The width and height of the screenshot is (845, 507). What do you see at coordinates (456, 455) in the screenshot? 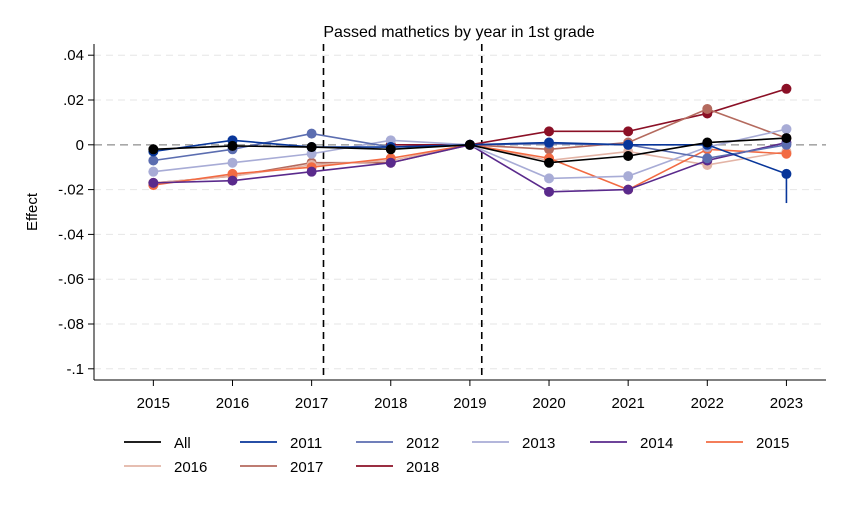
I see `legend: All 2011 2012 2013 2014 2015 2016 2017 2018` at bounding box center [456, 455].